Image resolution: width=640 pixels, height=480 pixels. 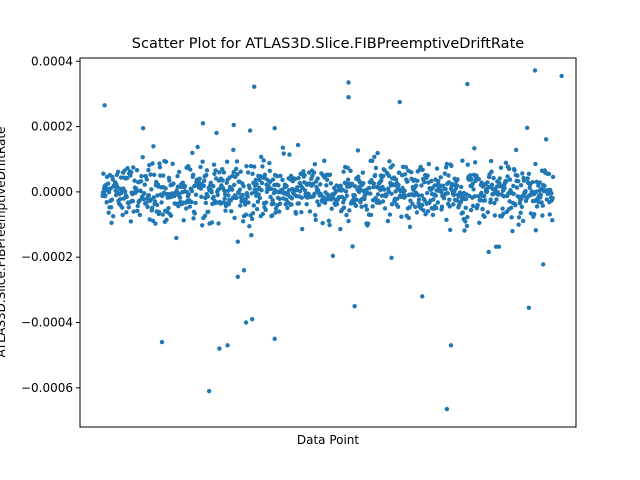 What do you see at coordinates (50, 224) in the screenshot?
I see `y-axis: −0.0006 −0.0004 −0.0002 0.0000 0.0002 0.0004` at bounding box center [50, 224].